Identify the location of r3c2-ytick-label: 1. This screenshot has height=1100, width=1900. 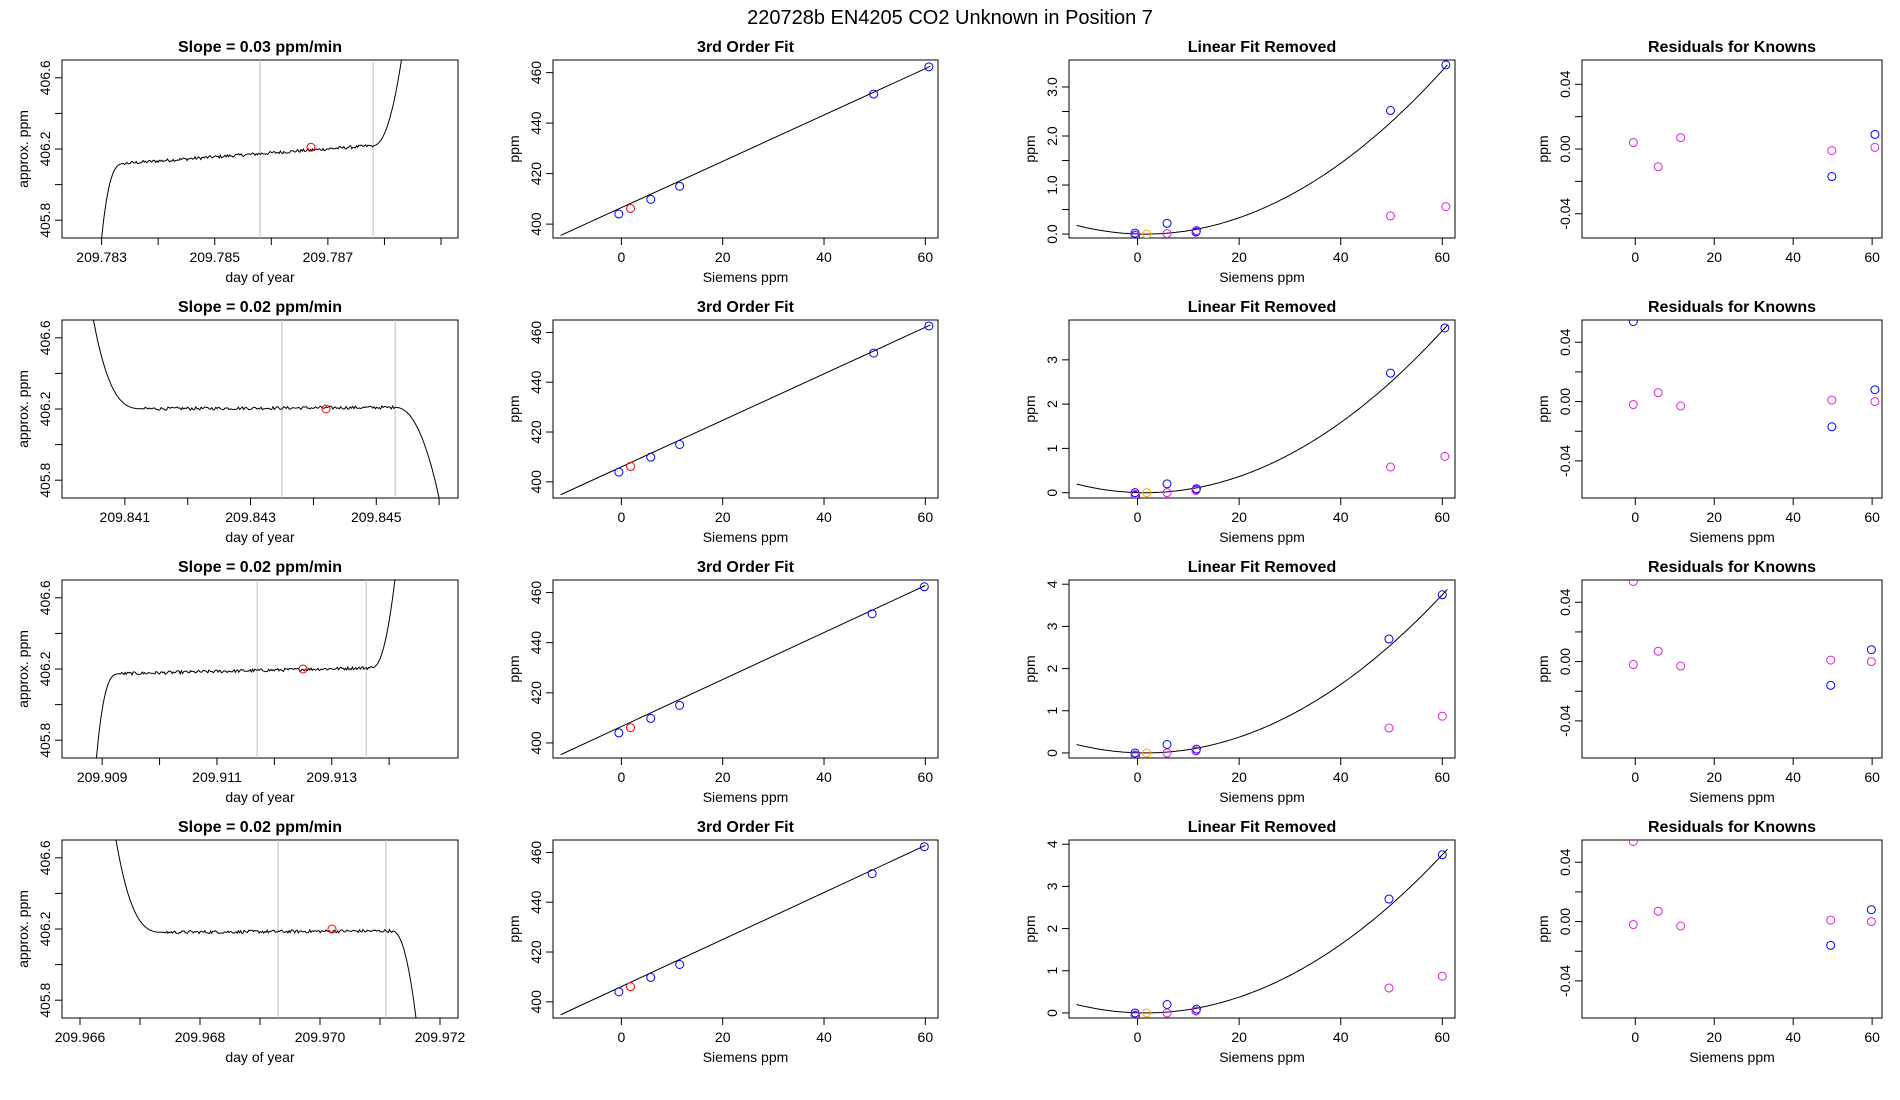
(1052, 971).